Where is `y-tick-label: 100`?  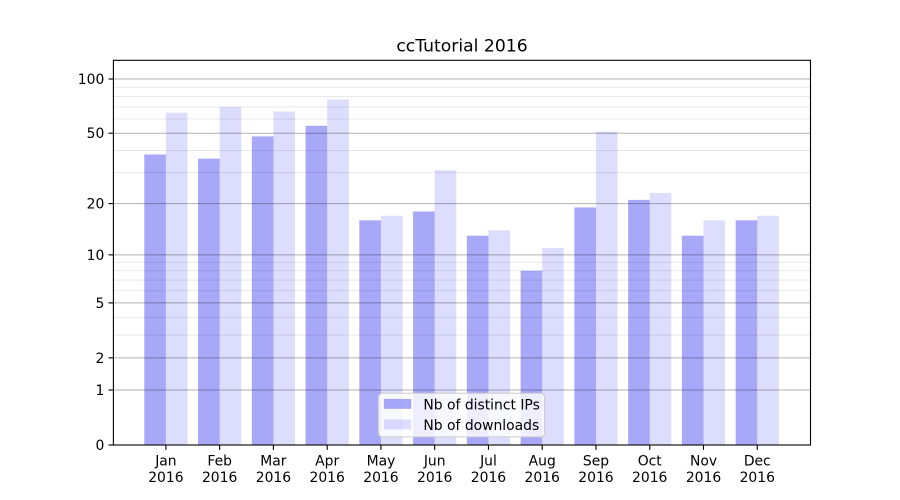
y-tick-label: 100 is located at coordinates (91, 80).